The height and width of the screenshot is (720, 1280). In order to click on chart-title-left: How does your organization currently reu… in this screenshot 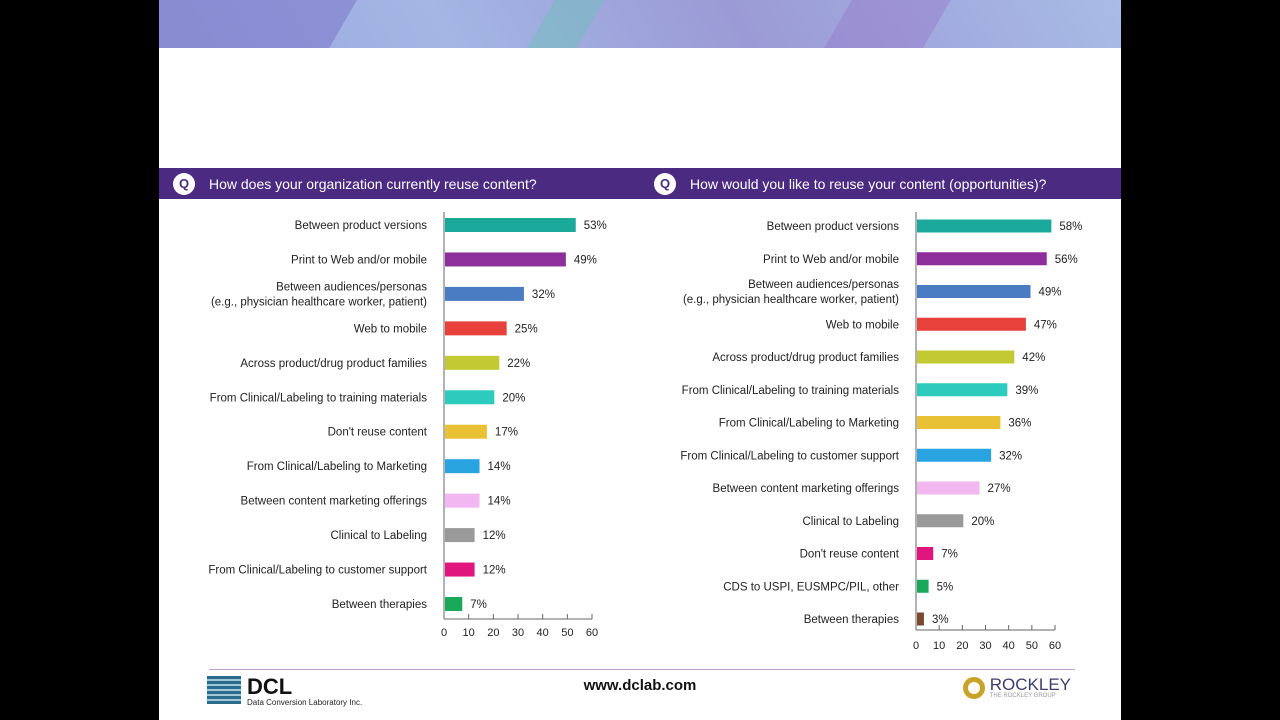, I will do `click(373, 183)`.